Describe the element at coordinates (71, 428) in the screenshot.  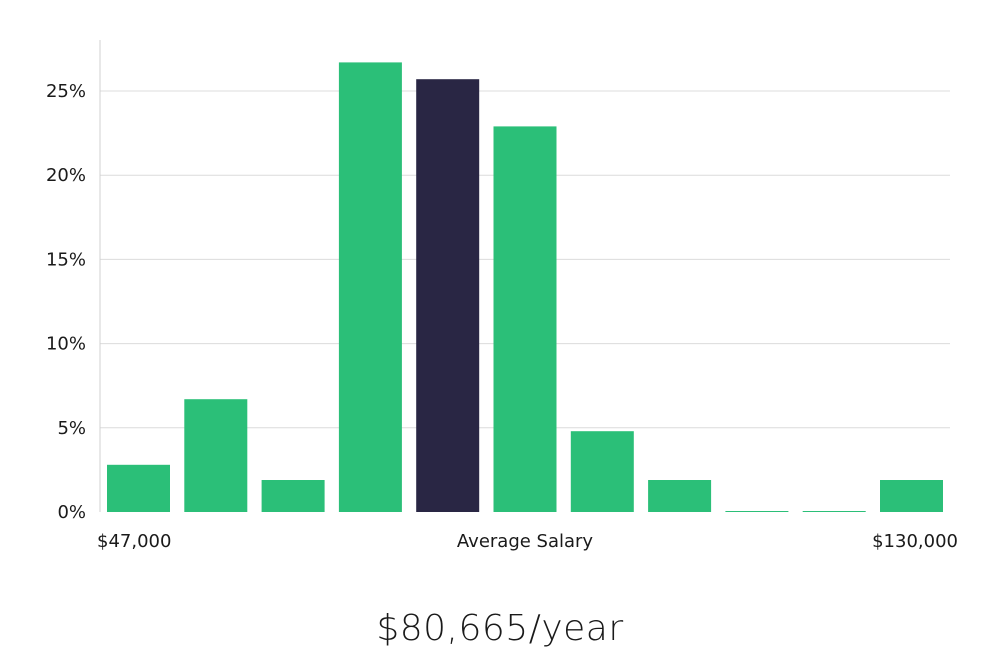
I see `y-tick-label: 5%` at that location.